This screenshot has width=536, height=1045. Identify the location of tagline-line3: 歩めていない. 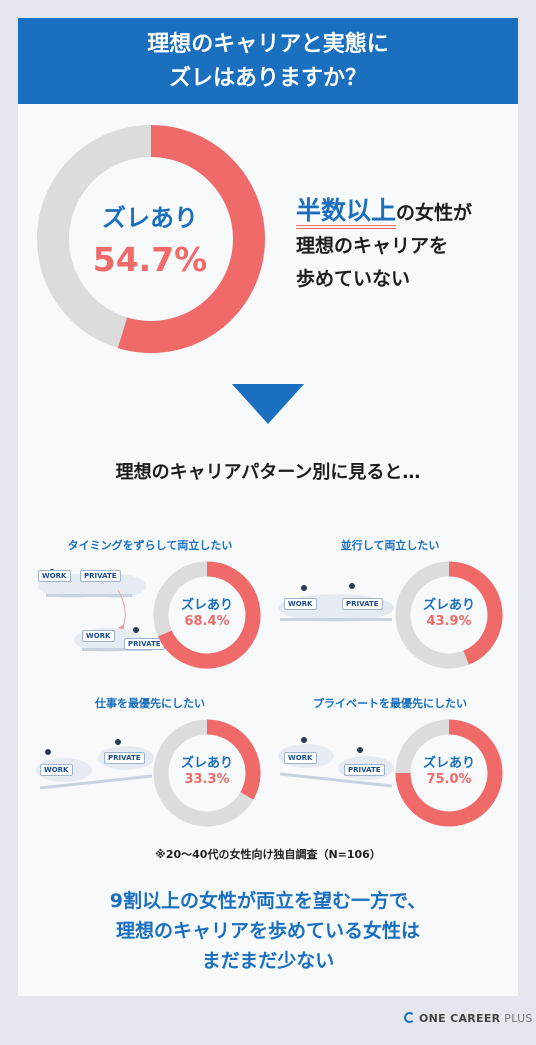
(353, 279).